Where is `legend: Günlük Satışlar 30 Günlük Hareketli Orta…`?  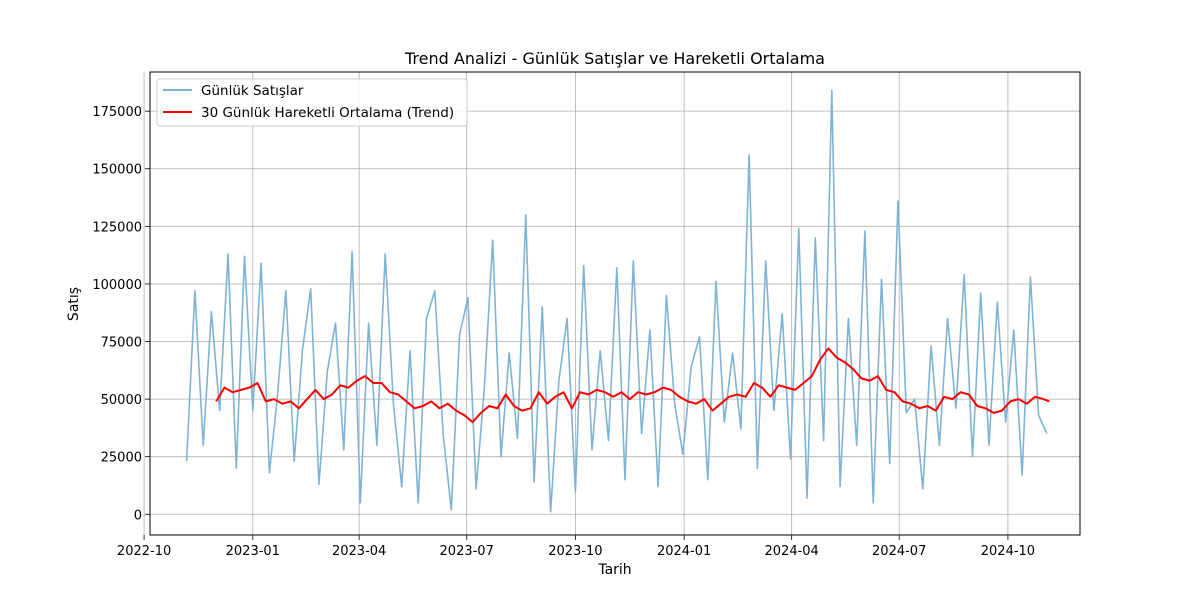 legend: Günlük Satışlar 30 Günlük Hareketli Orta… is located at coordinates (312, 102).